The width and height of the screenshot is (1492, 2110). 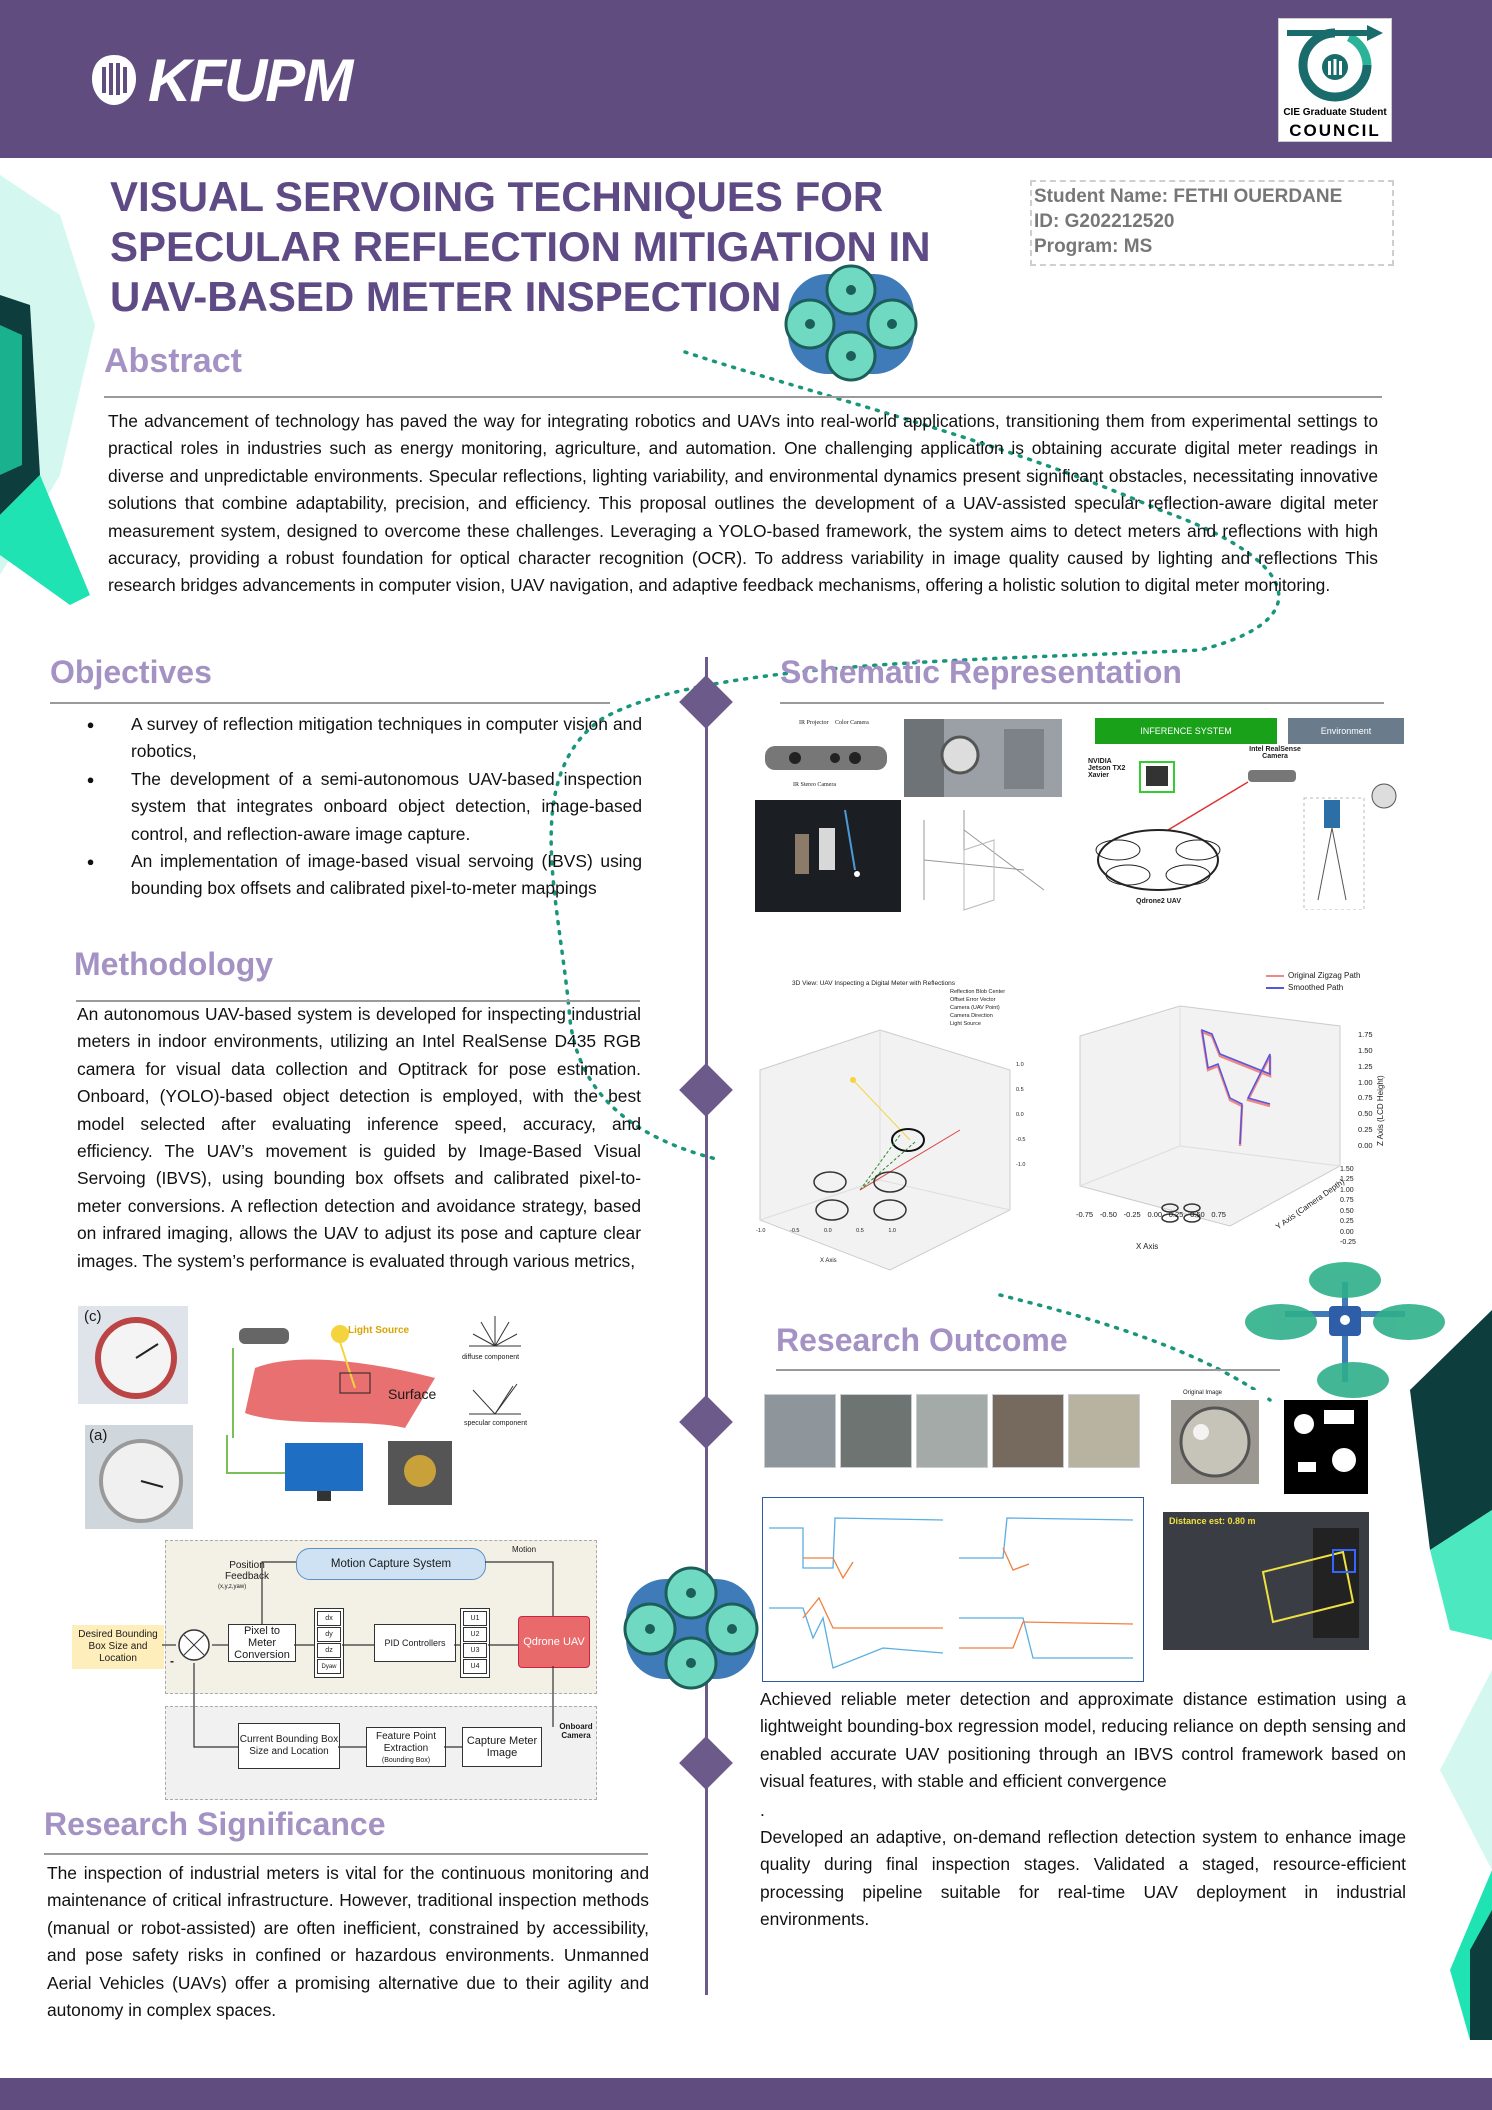 I want to click on council-logo: CIE Graduate Student COUNCIL, so click(x=1335, y=80).